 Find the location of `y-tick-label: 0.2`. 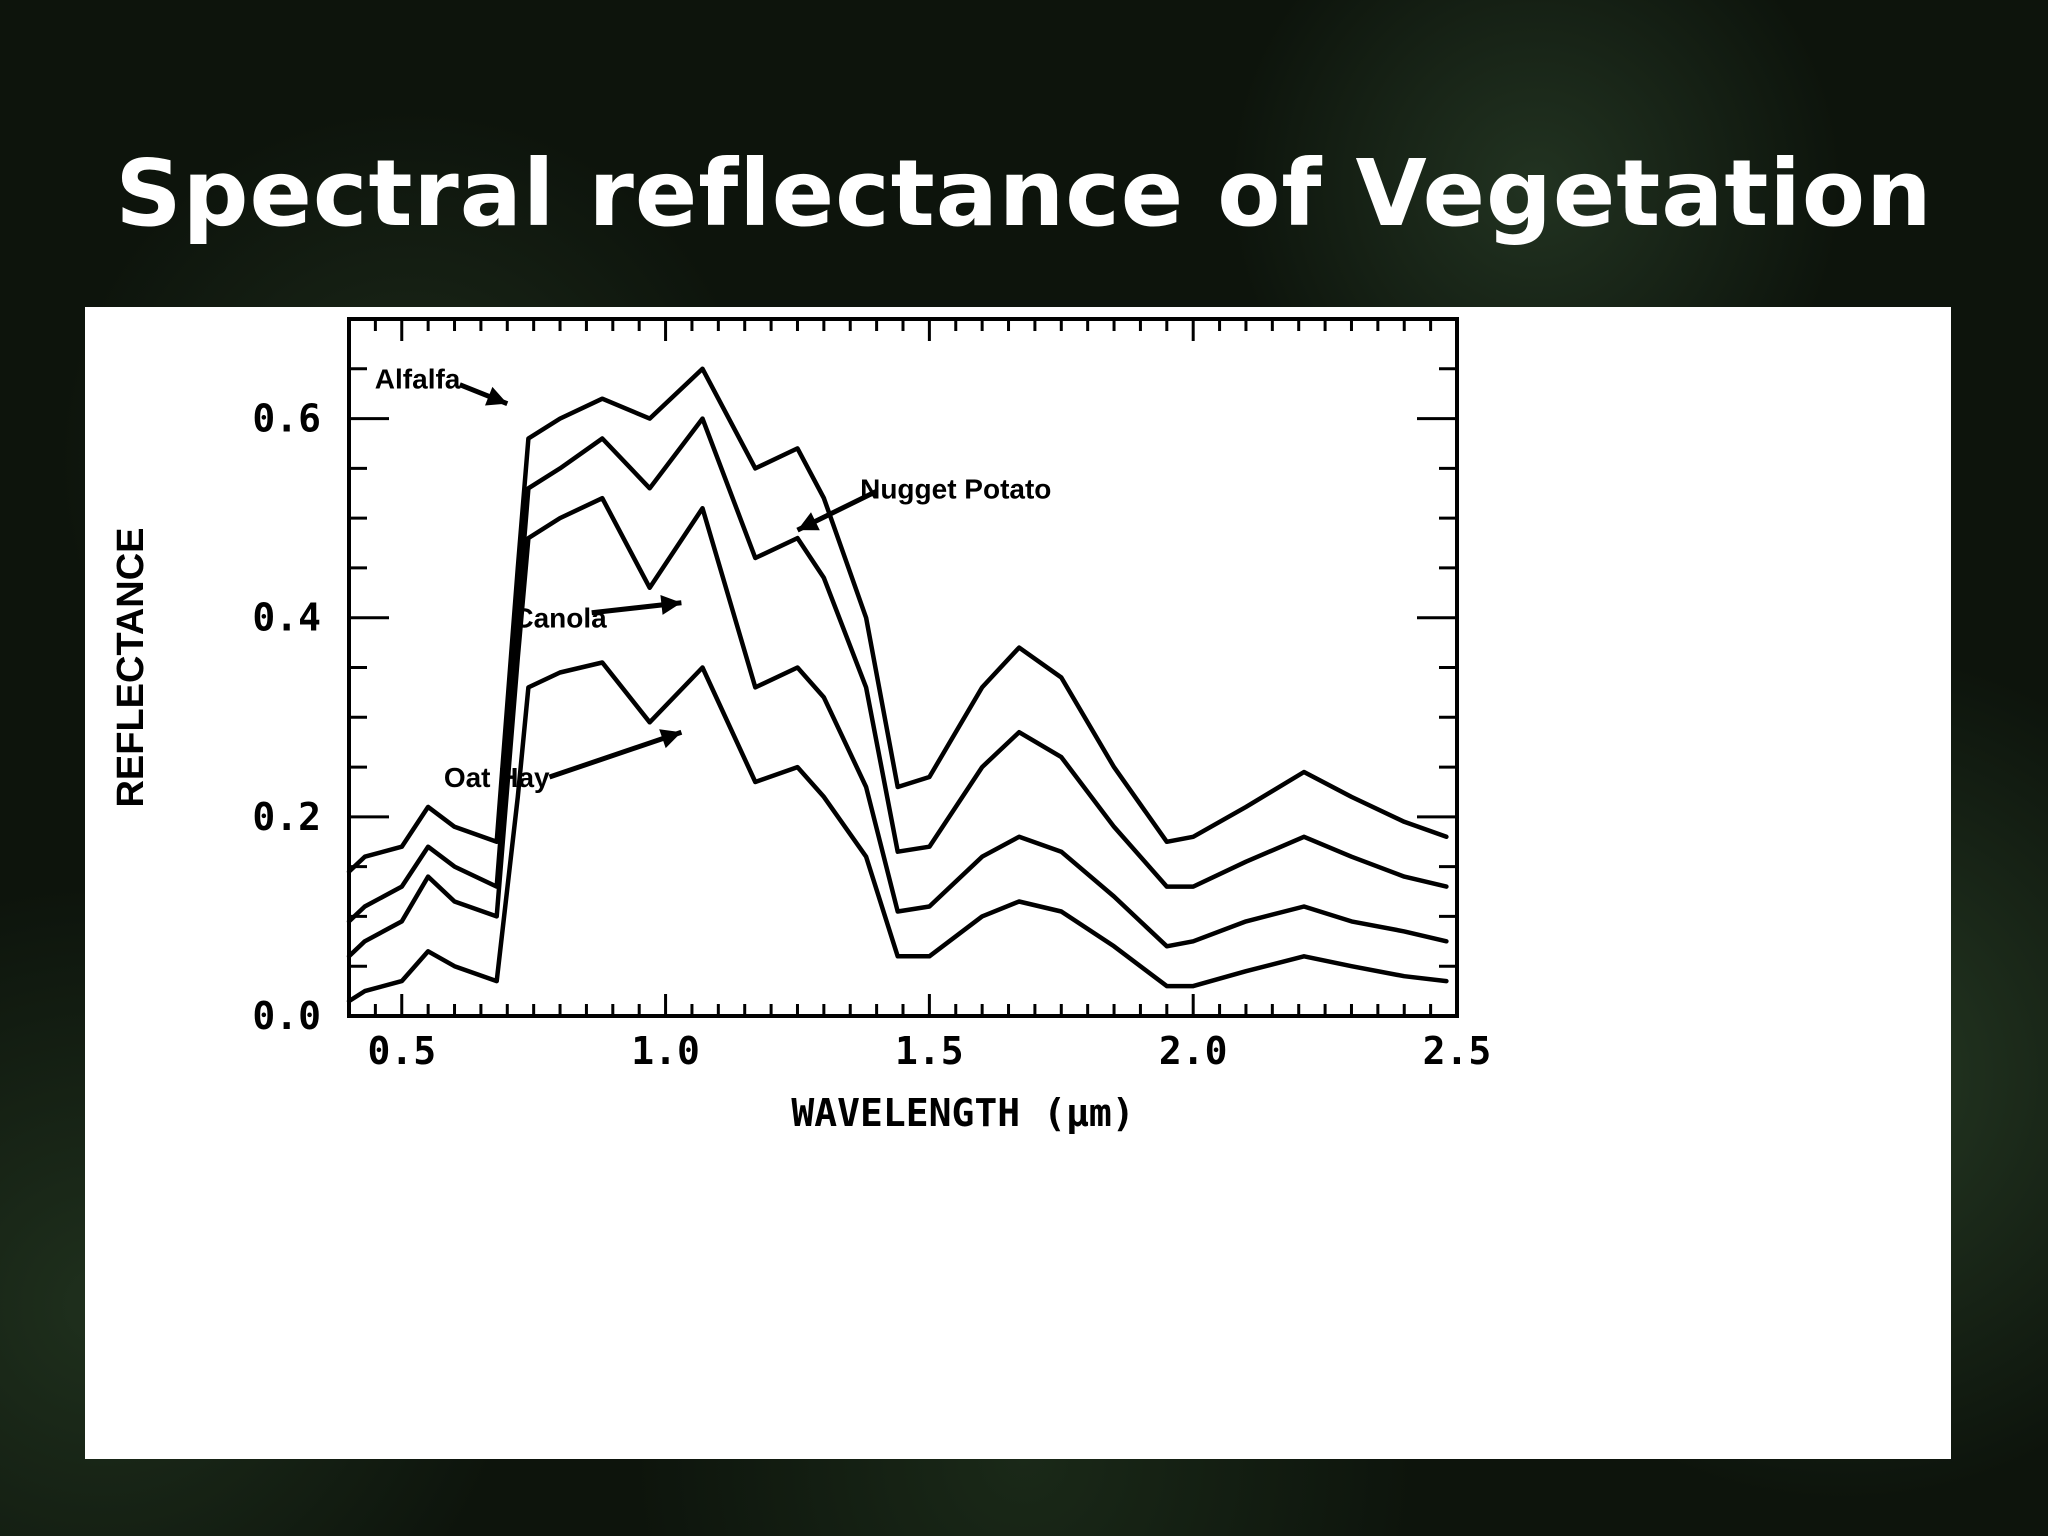

y-tick-label: 0.2 is located at coordinates (286, 817).